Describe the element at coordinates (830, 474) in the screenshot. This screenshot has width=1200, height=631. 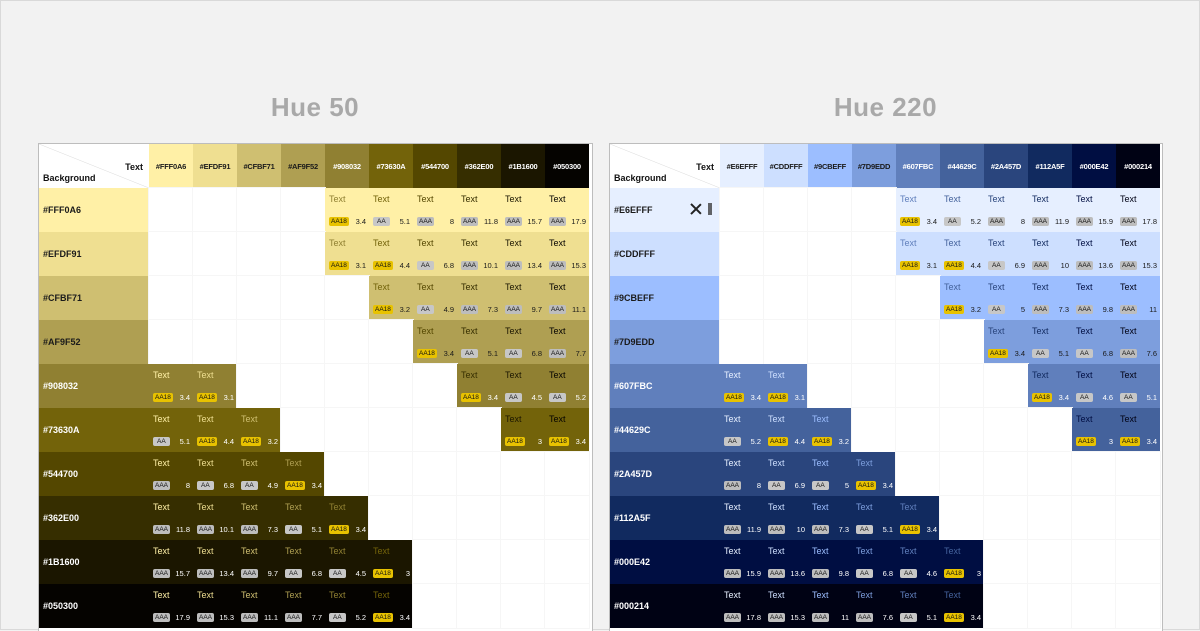
I see `contrast-cell: Text AA 5` at that location.